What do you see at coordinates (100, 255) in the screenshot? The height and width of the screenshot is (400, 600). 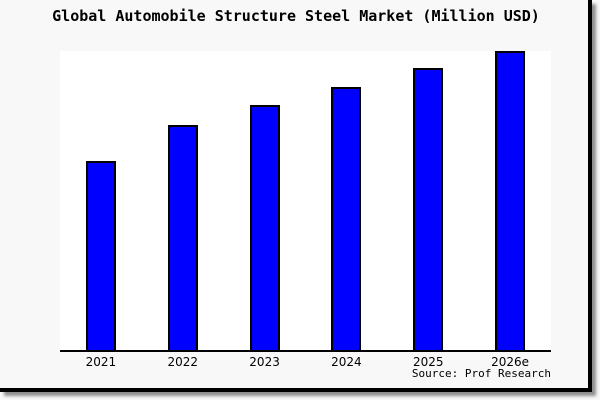 I see `bar-2021` at bounding box center [100, 255].